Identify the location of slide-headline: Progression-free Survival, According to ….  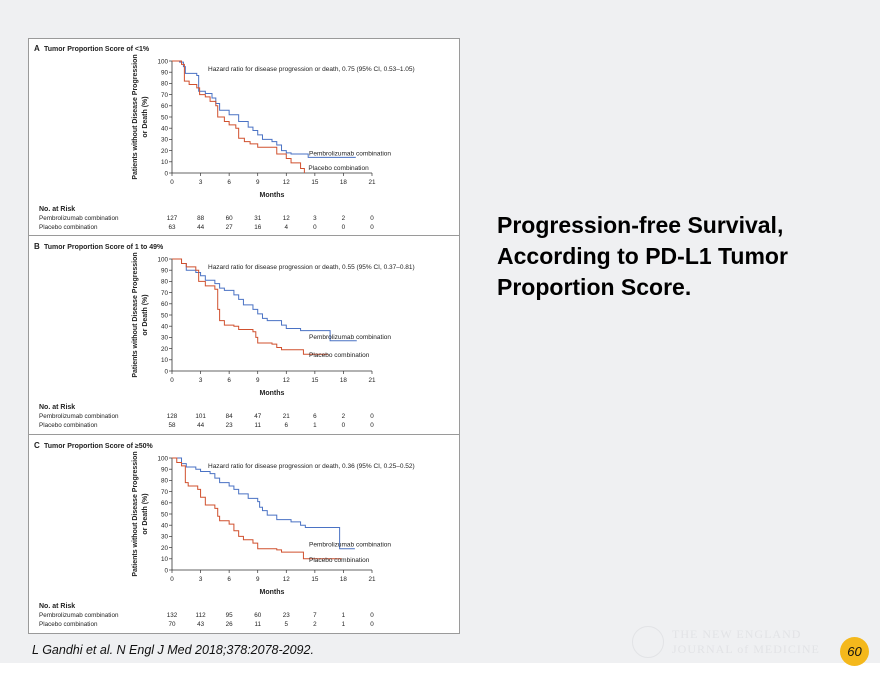
(677, 256).